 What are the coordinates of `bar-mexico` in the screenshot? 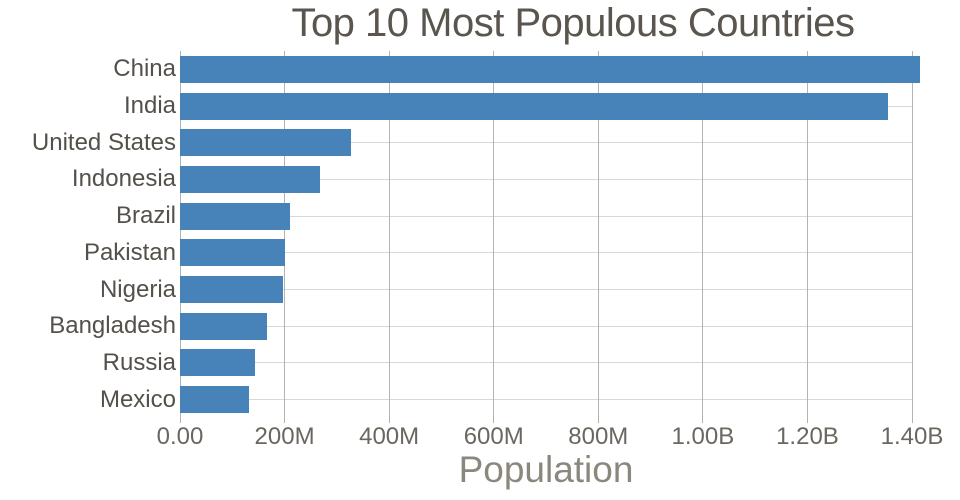 It's located at (214, 400).